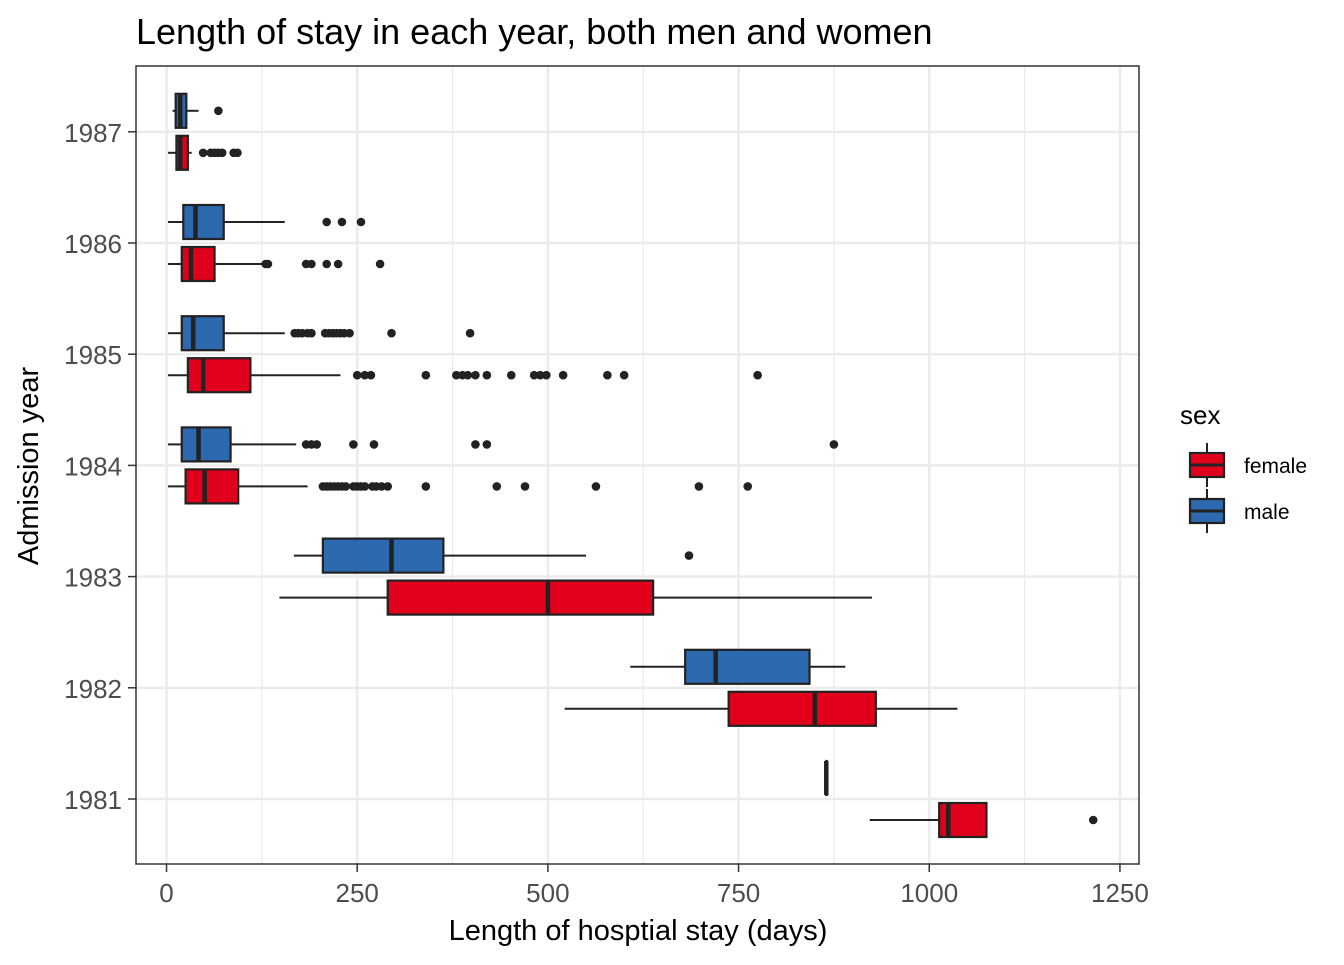 Image resolution: width=1344 pixels, height=965 pixels. Describe the element at coordinates (503, 444) in the screenshot. I see `box-male-1984` at that location.